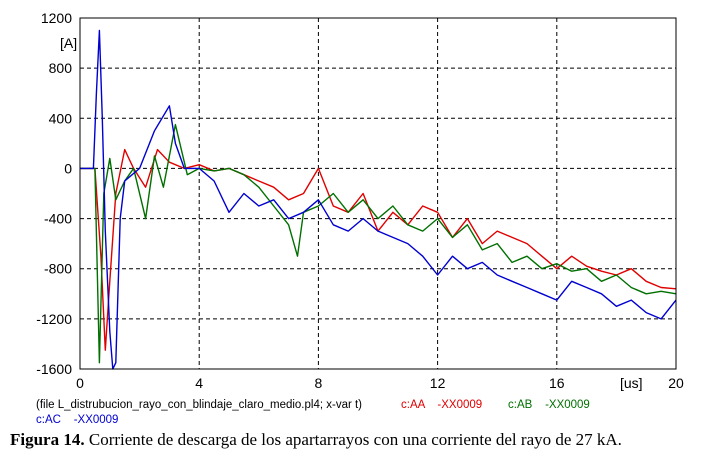 Image resolution: width=713 pixels, height=472 pixels. I want to click on y-tick-labels: 1200 800 400 0 -400 -800 -1200 -1600, so click(54, 193).